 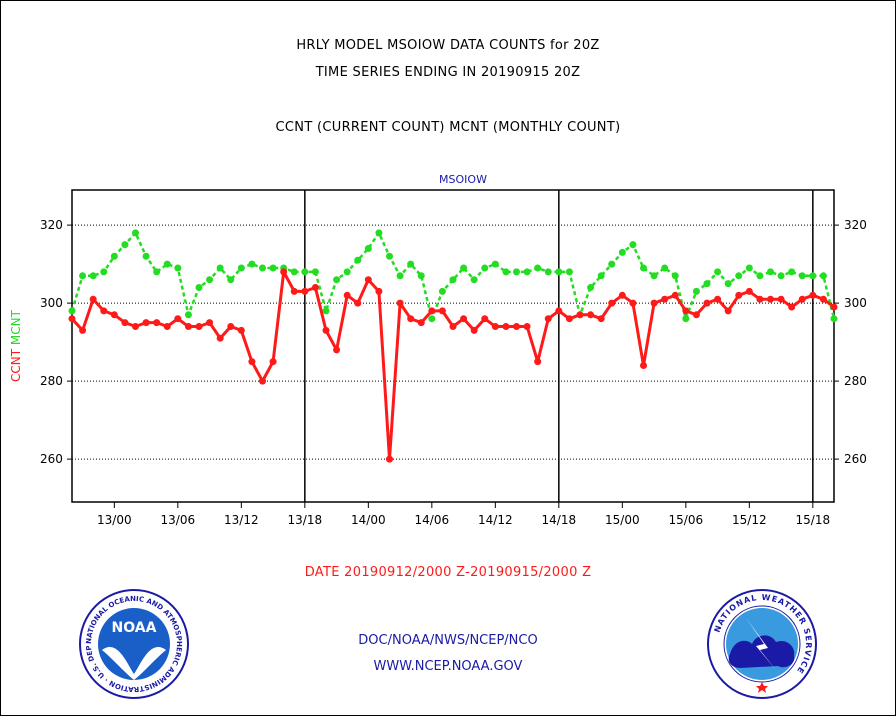 What do you see at coordinates (813, 520) in the screenshot?
I see `x-tick-label: 15/18` at bounding box center [813, 520].